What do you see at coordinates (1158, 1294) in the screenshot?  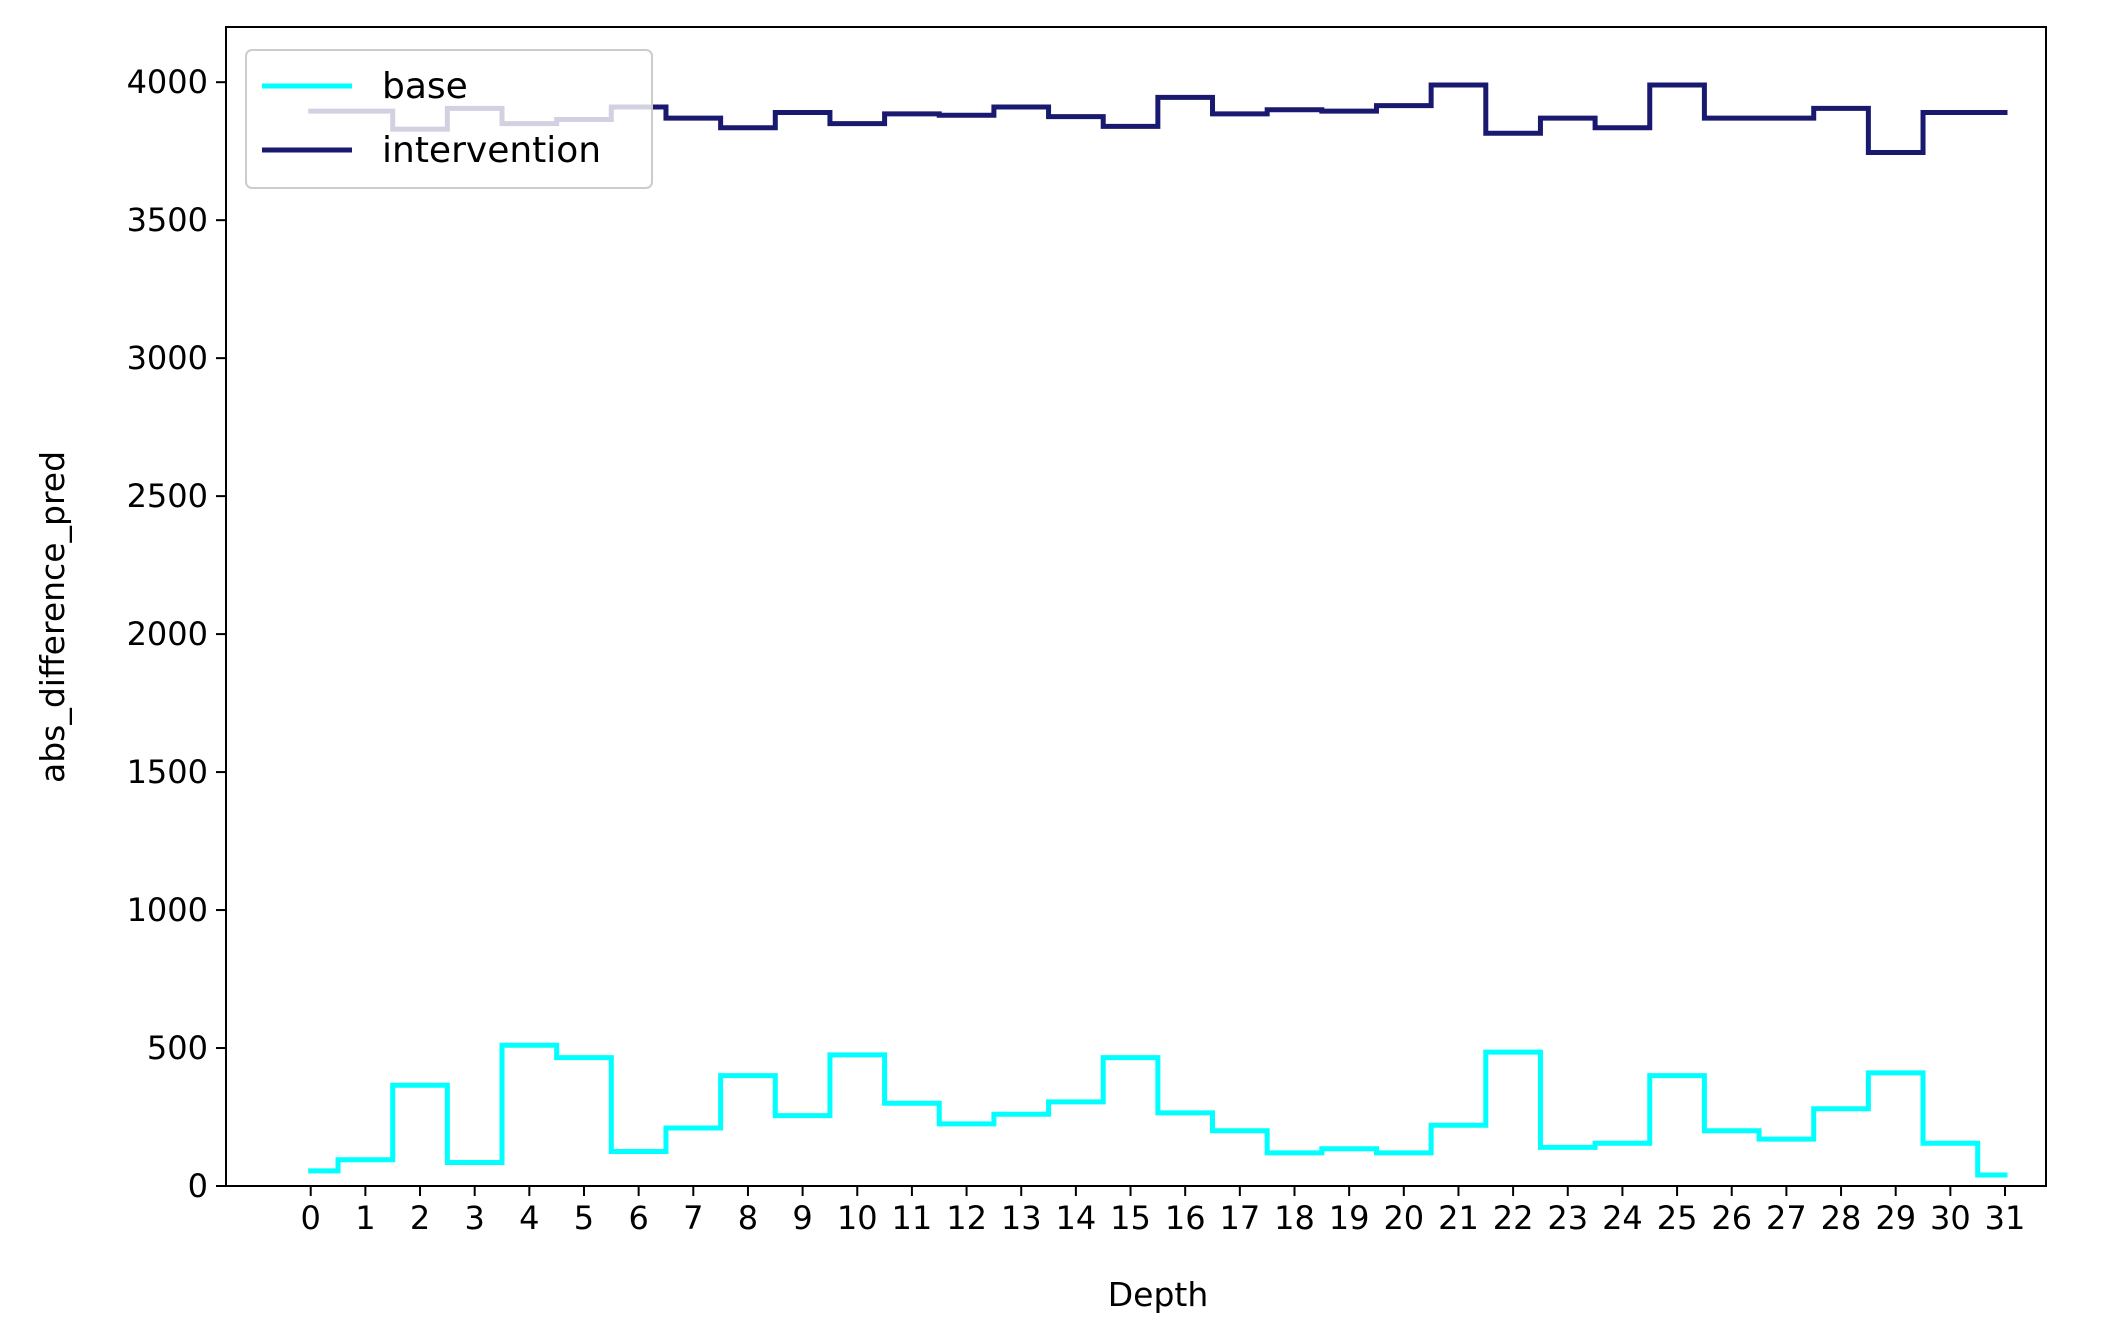 I see `x-axis-label: Depth` at bounding box center [1158, 1294].